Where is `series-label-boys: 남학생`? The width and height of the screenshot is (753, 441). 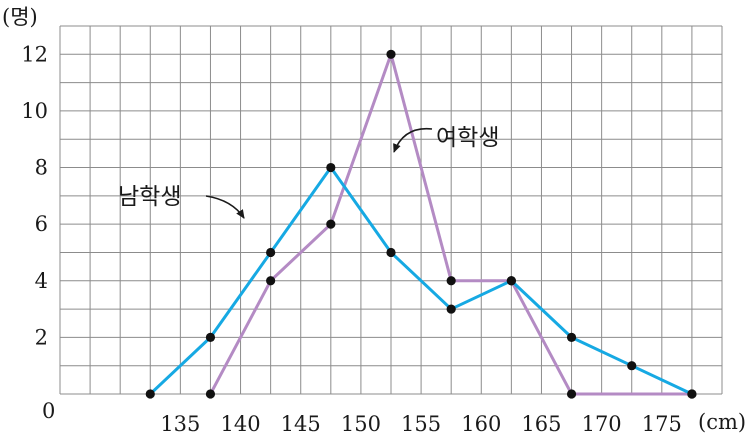 series-label-boys: 남학생 is located at coordinates (149, 197).